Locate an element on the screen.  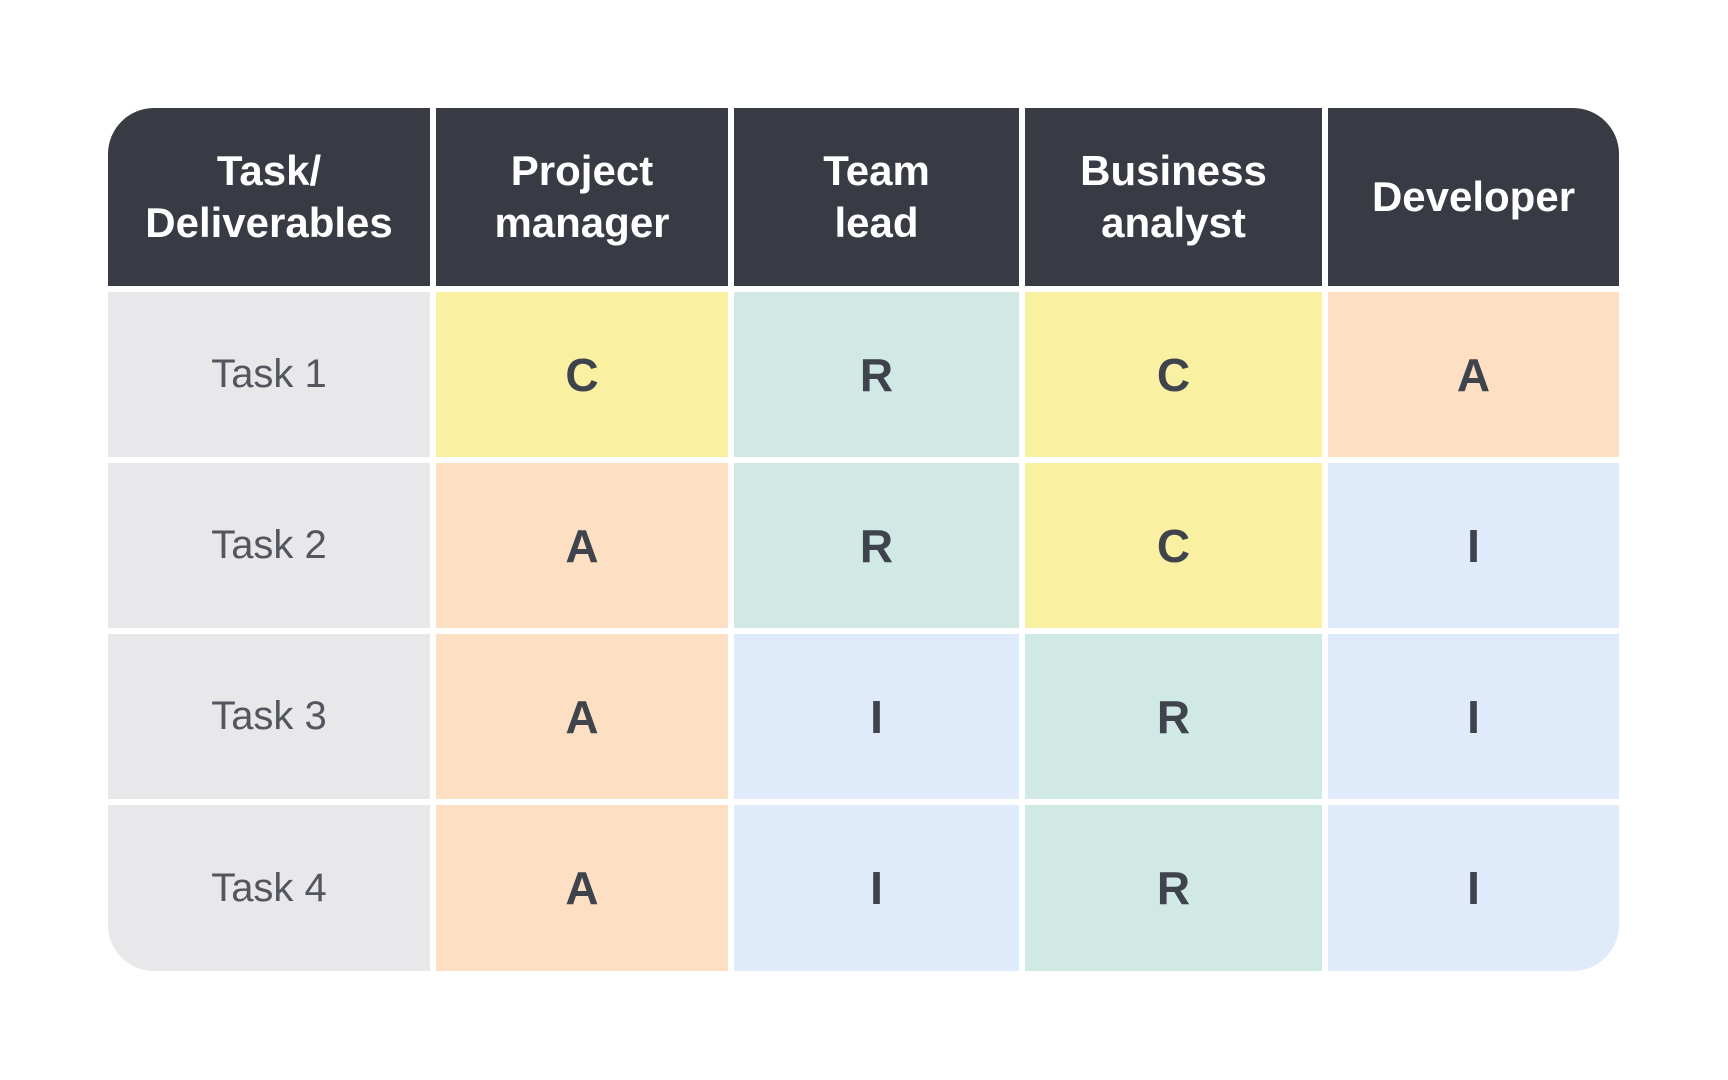
header-cell: Team lead is located at coordinates (876, 197).